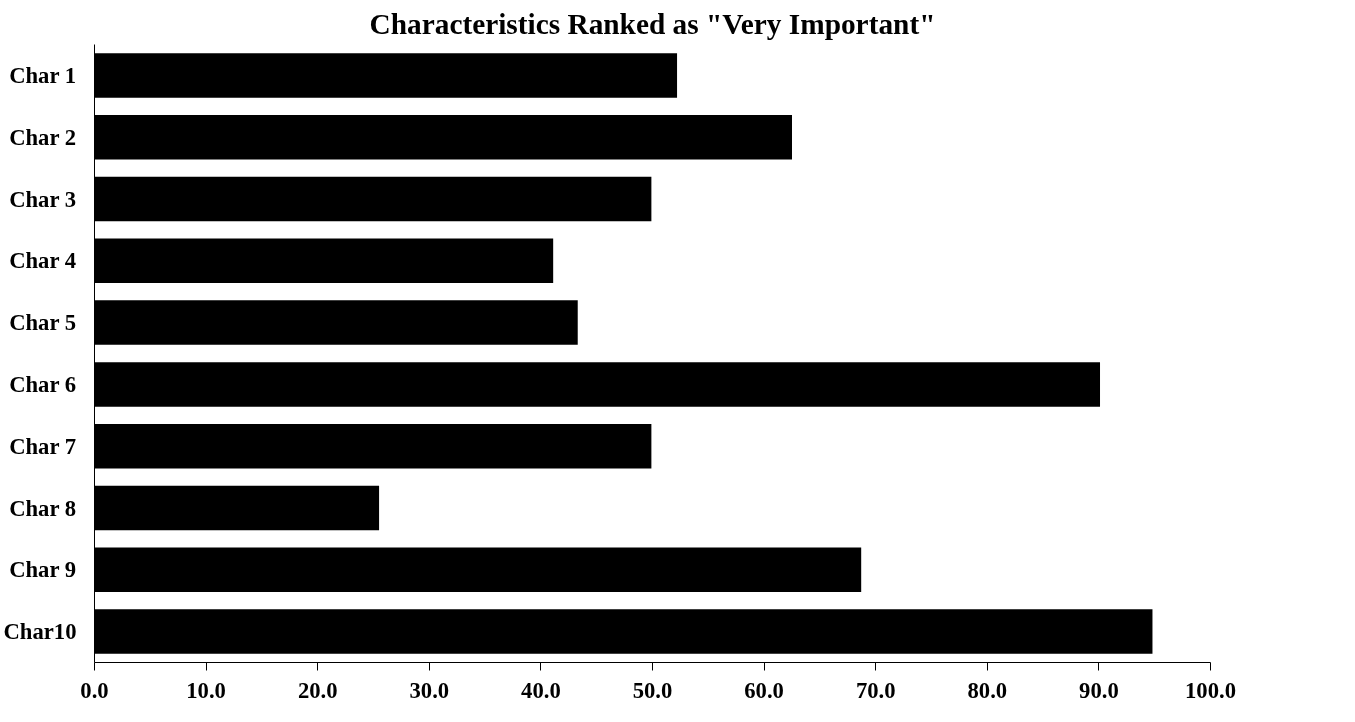 The height and width of the screenshot is (722, 1355). What do you see at coordinates (652, 690) in the screenshot?
I see `x-tick-label: 50.0` at bounding box center [652, 690].